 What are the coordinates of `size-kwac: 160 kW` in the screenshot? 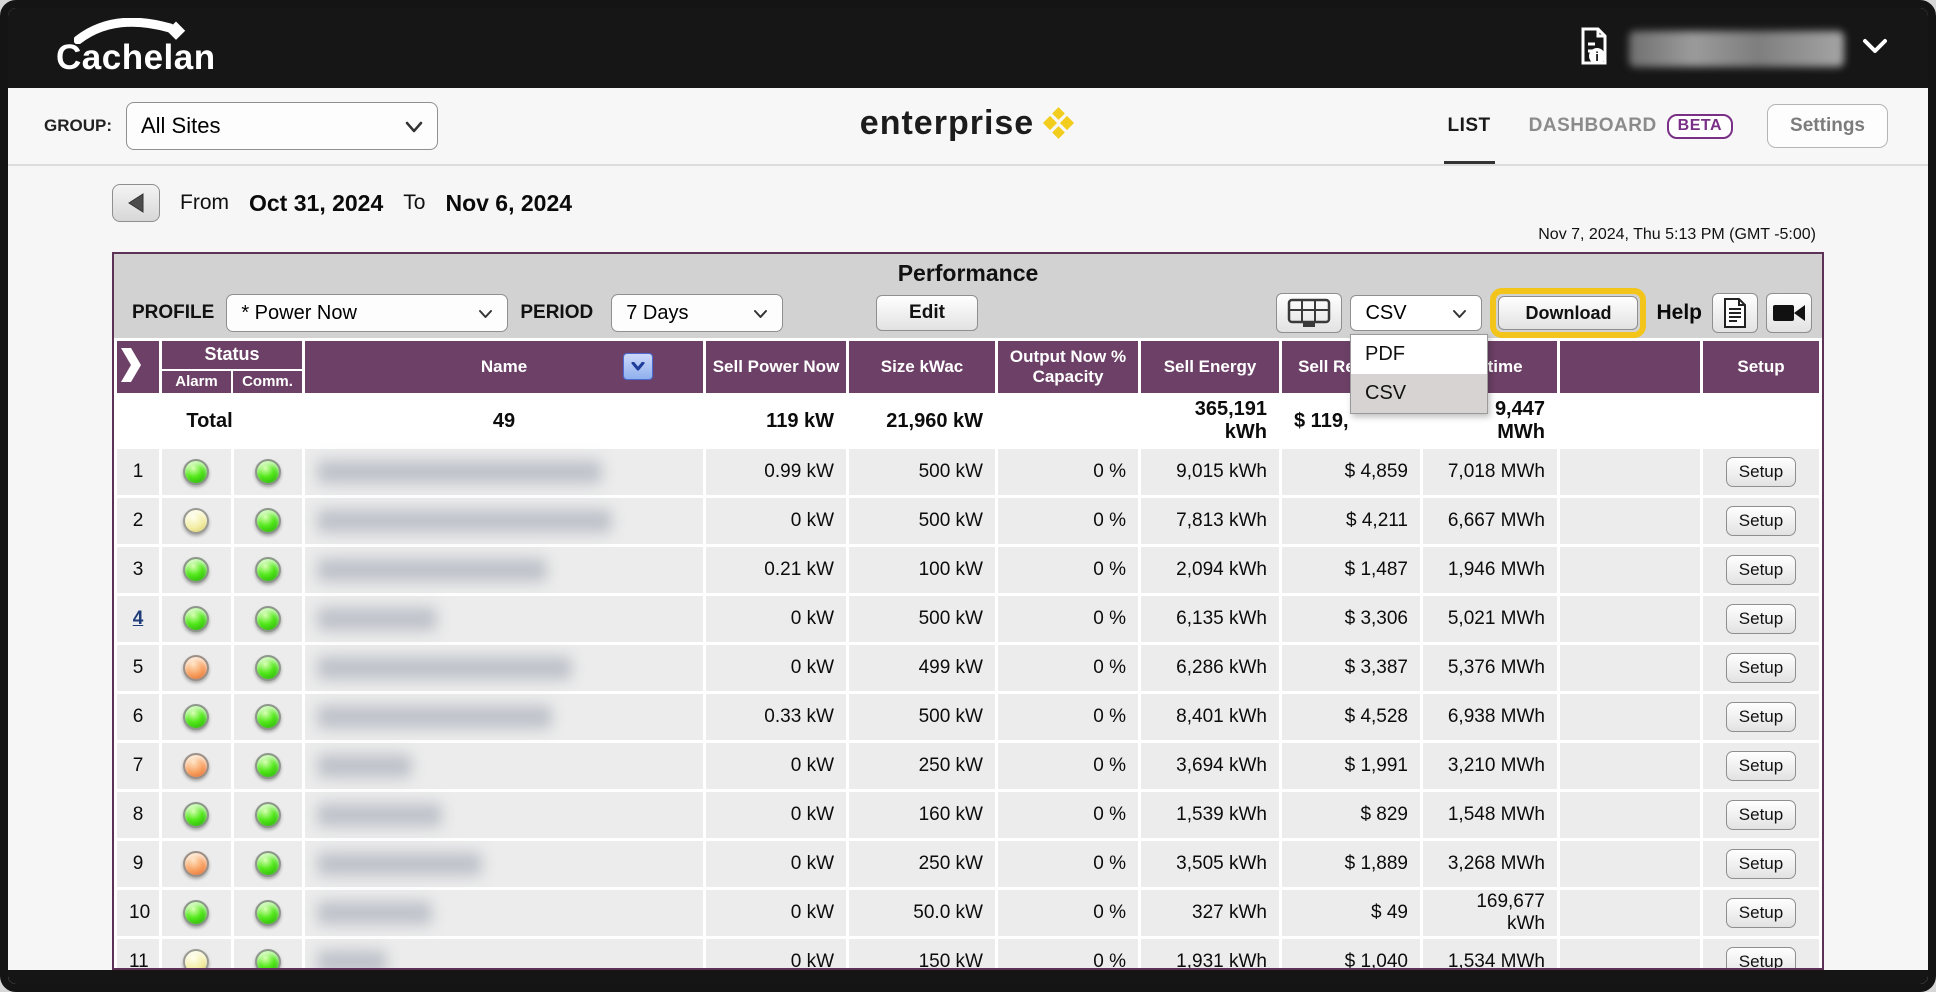 It's located at (922, 815).